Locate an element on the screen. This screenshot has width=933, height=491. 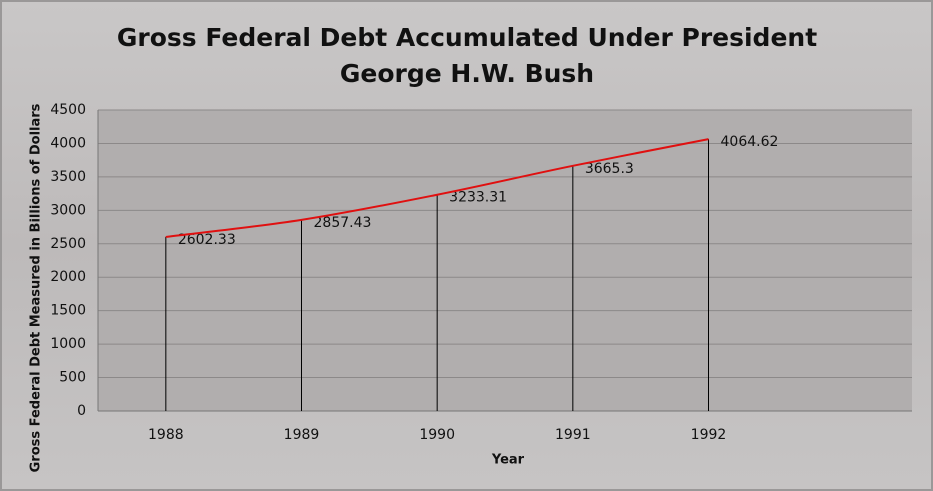
x-tick-label: 1992 is located at coordinates (709, 435).